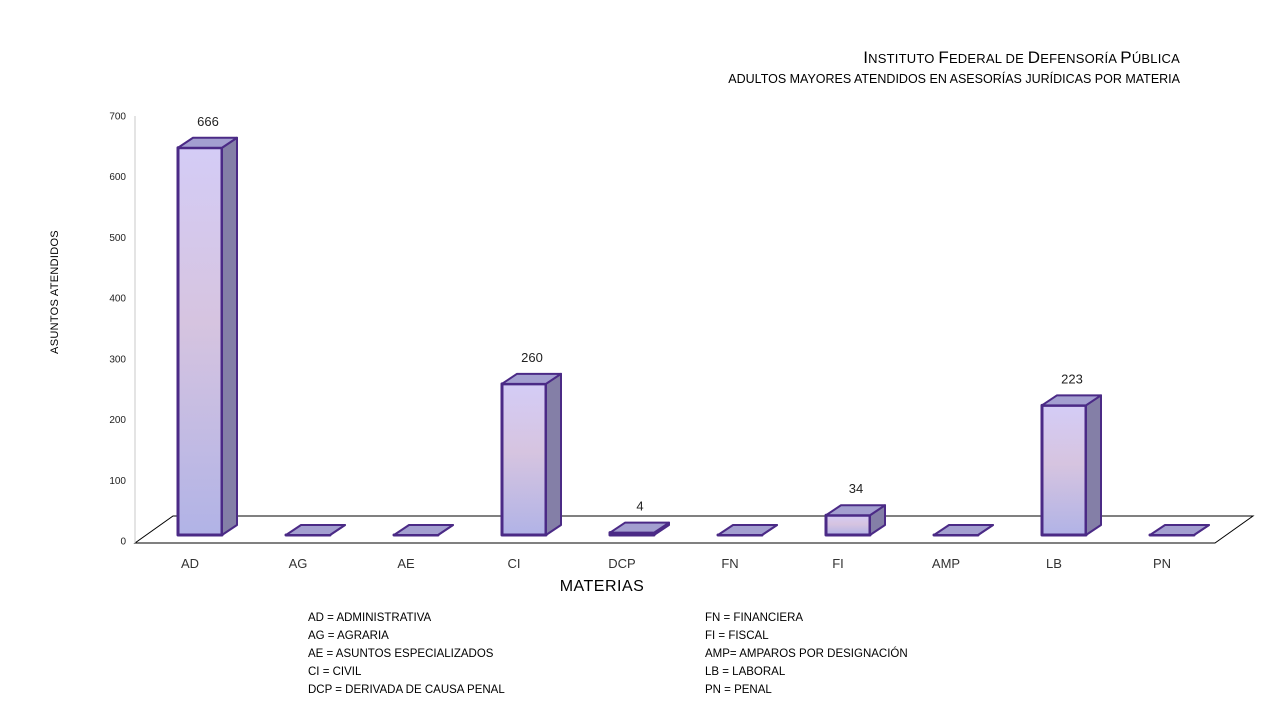 This screenshot has width=1280, height=720. I want to click on legend-item: AG = AGRARIA, so click(348, 636).